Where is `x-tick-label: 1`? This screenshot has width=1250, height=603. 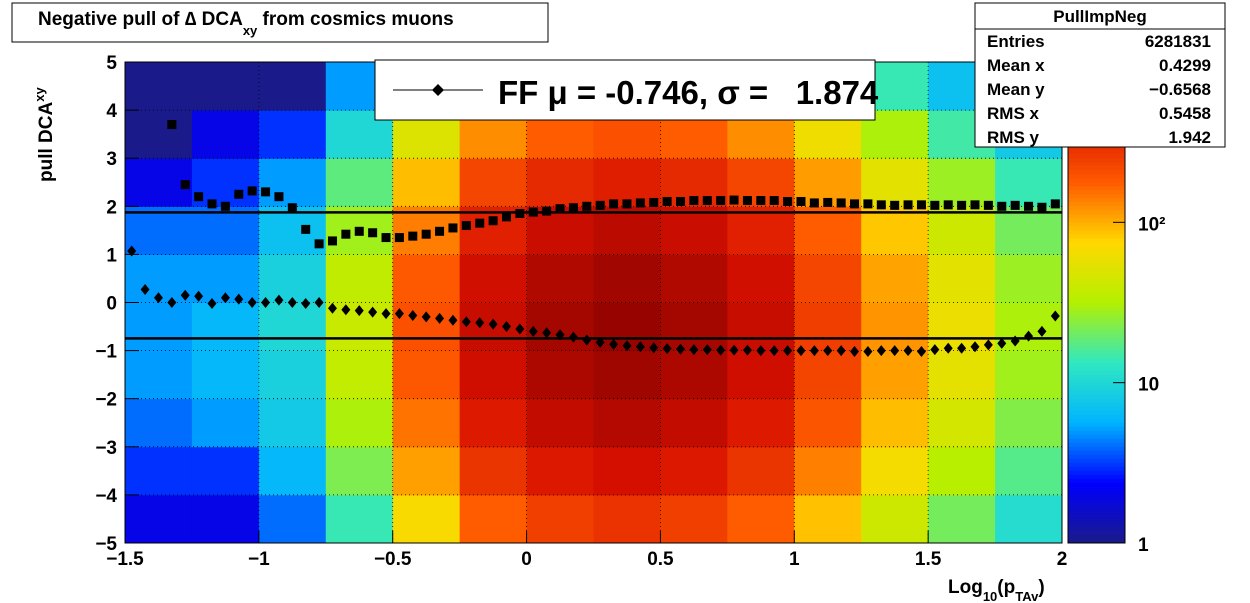
x-tick-label: 1 is located at coordinates (794, 559).